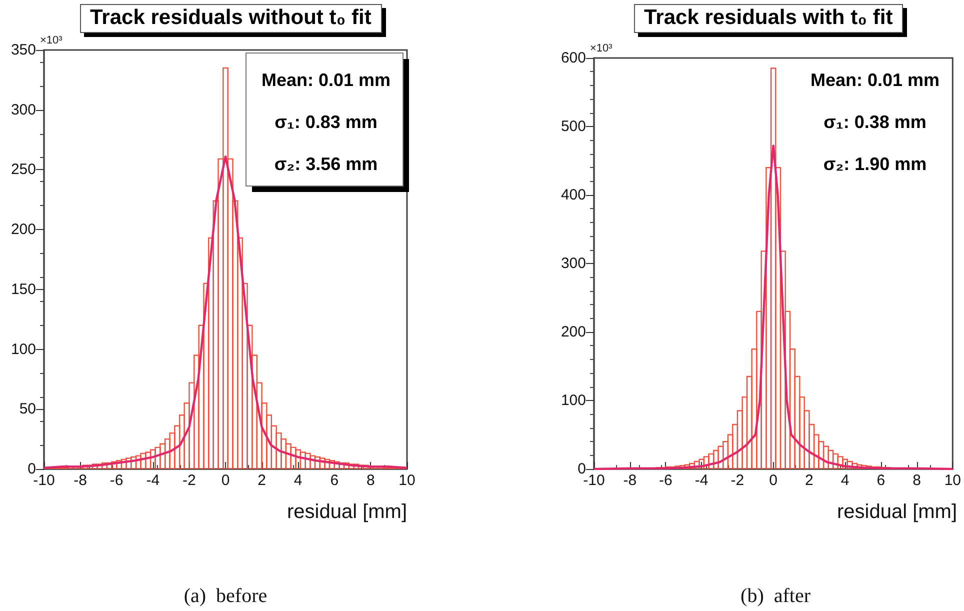  I want to click on text: (b) after, so click(775, 596).